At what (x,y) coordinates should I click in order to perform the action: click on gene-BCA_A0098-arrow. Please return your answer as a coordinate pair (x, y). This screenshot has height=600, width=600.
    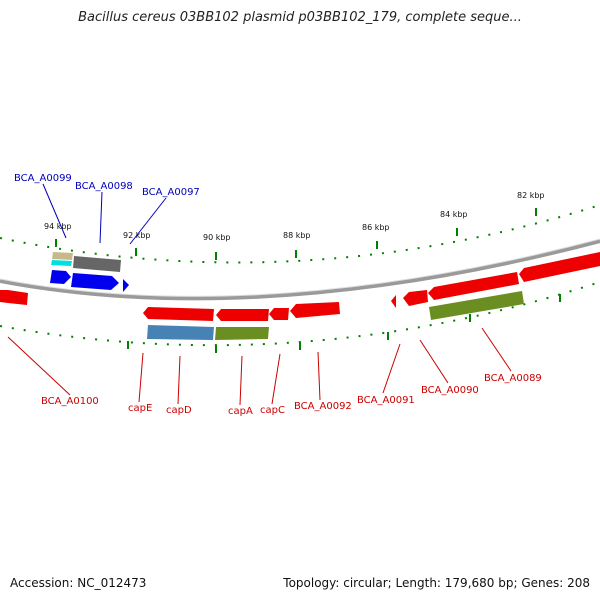
    Looking at the image, I should click on (95, 281).